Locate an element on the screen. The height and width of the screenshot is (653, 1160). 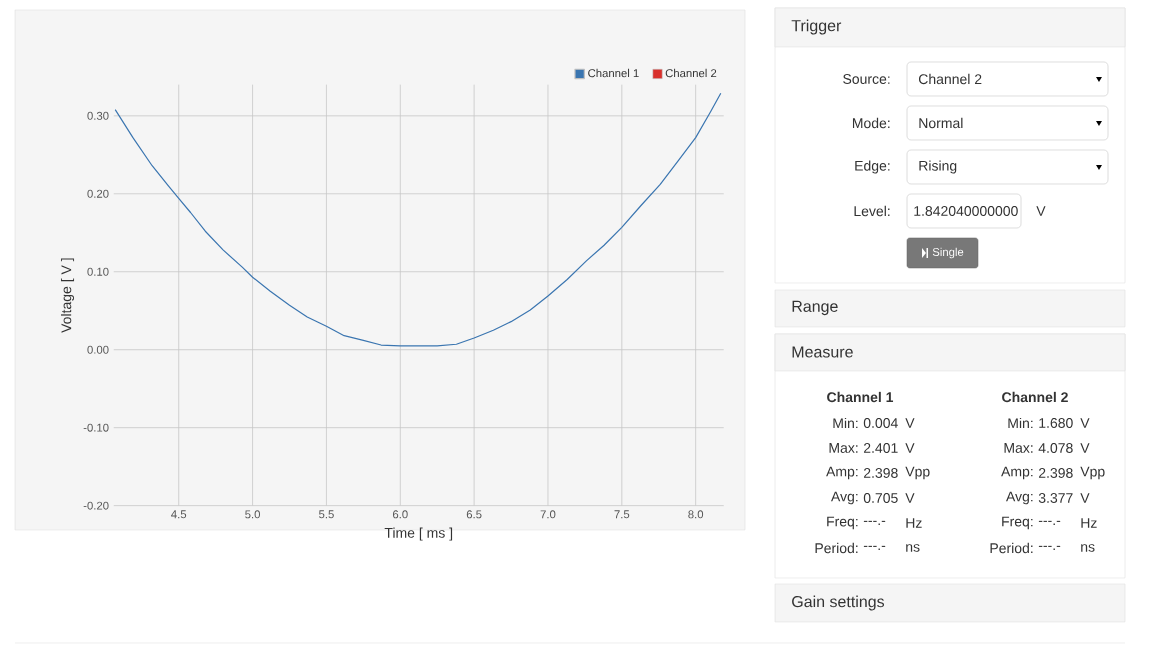
x-tick-label: 5.0 is located at coordinates (252, 514).